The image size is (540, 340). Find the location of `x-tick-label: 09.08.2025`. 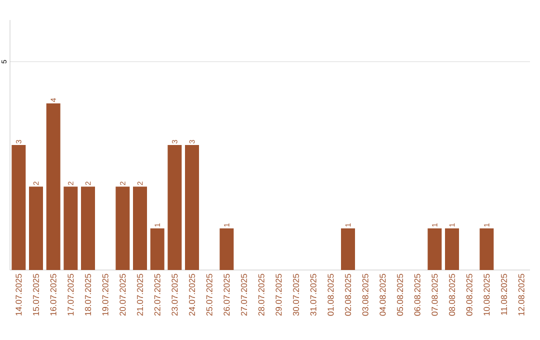

x-tick-label: 09.08.2025 is located at coordinates (469, 295).